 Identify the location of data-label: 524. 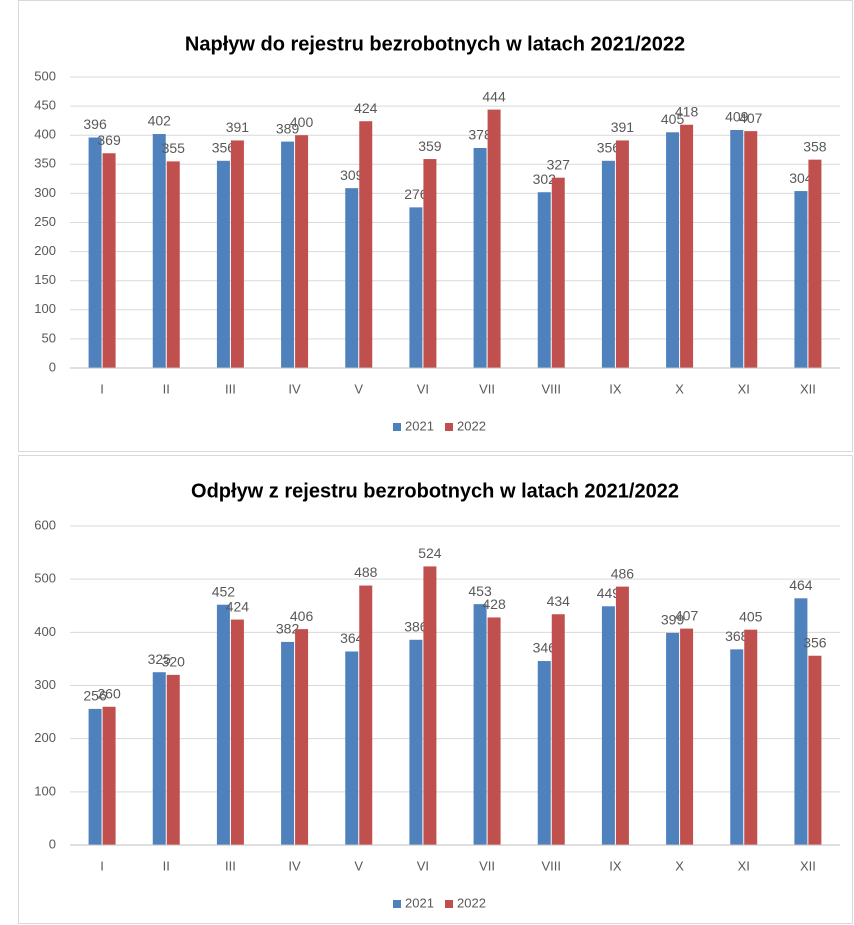
(430, 553).